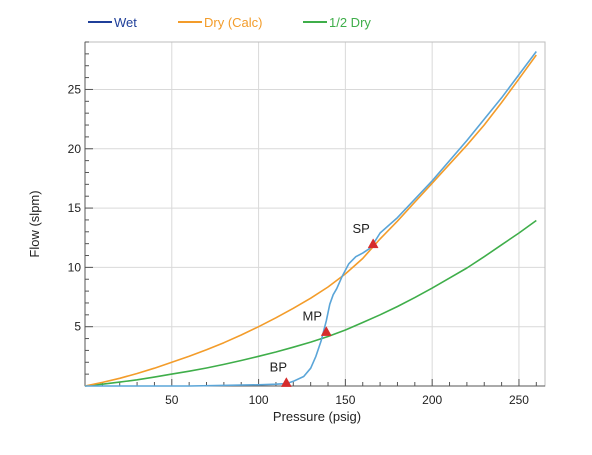 This screenshot has height=455, width=592. I want to click on y-tick-label: 10, so click(75, 267).